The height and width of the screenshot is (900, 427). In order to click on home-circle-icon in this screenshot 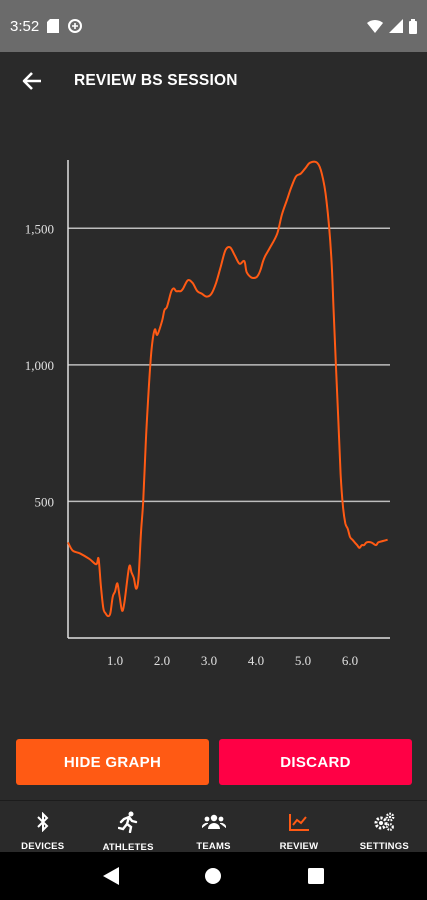, I will do `click(213, 876)`.